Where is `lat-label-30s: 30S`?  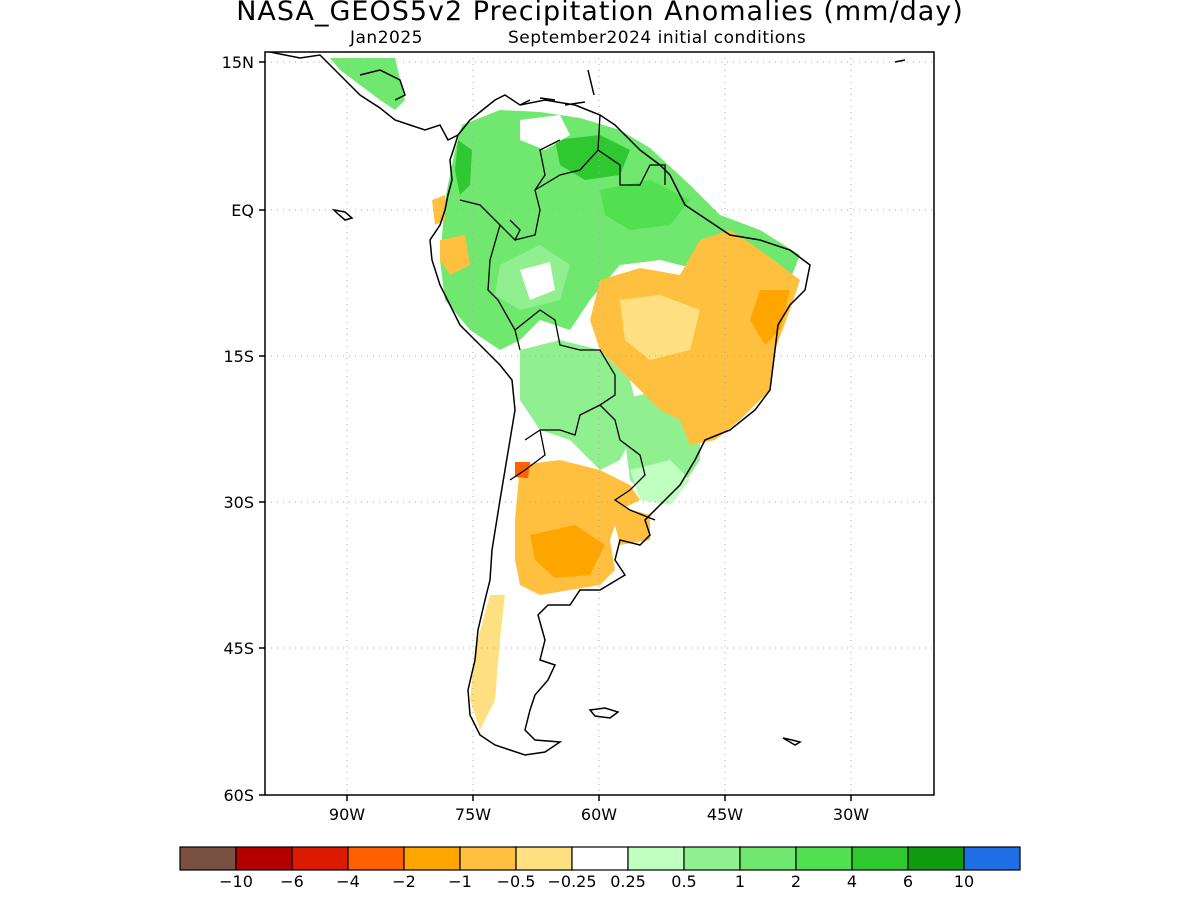 lat-label-30s: 30S is located at coordinates (238, 502).